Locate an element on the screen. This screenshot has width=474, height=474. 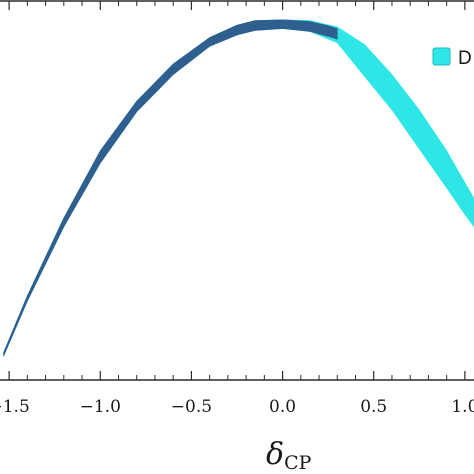
x-axis-title: δCP is located at coordinates (289, 455).